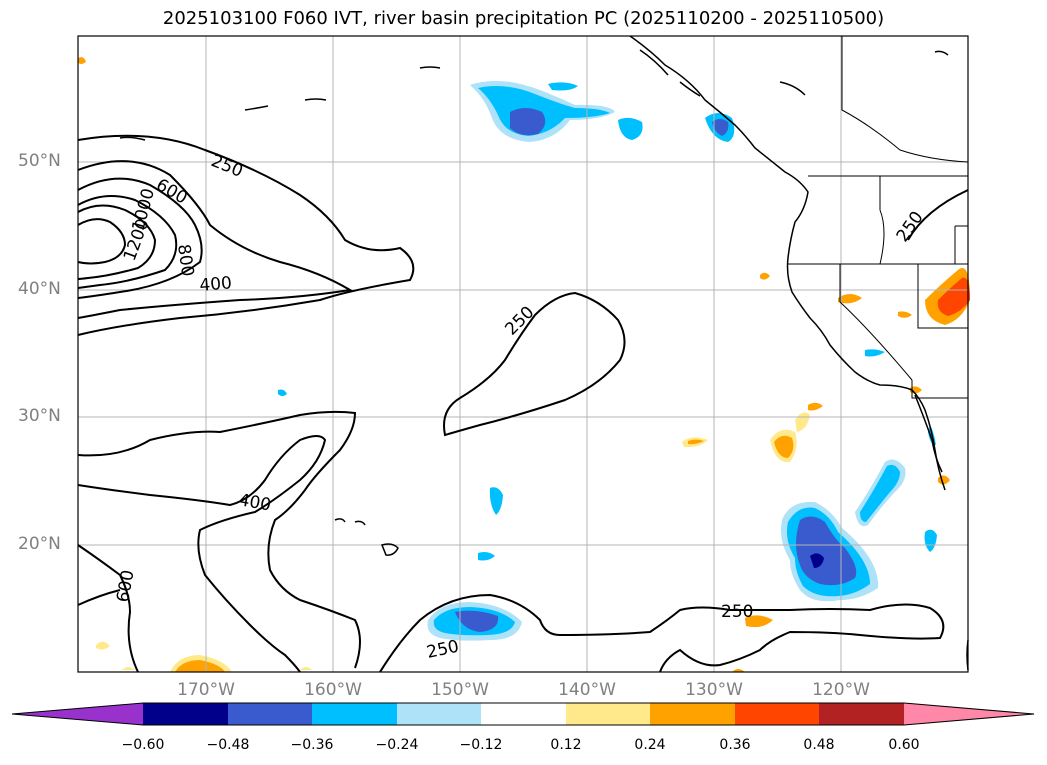 This screenshot has height=765, width=1047. Describe the element at coordinates (714, 690) in the screenshot. I see `lon-label: 130°W` at that location.